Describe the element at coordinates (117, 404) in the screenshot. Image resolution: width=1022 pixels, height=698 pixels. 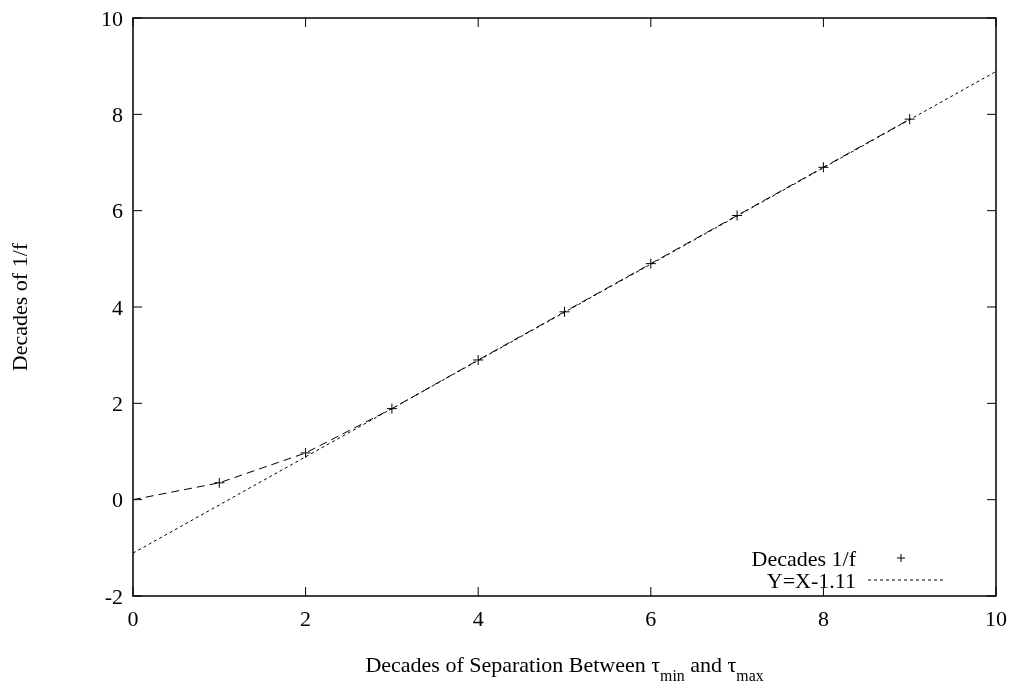
I see `y-tick-label: 2` at that location.